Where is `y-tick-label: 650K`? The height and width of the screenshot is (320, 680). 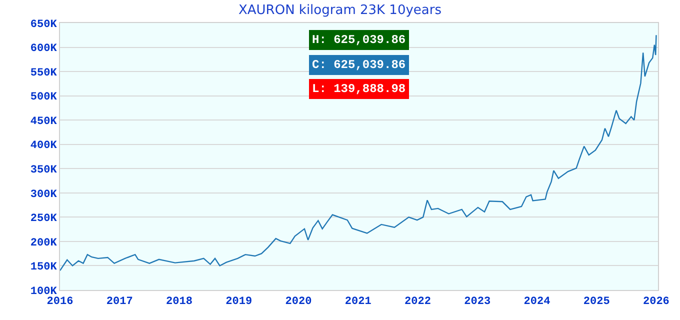
y-tick-label: 650K is located at coordinates (44, 24).